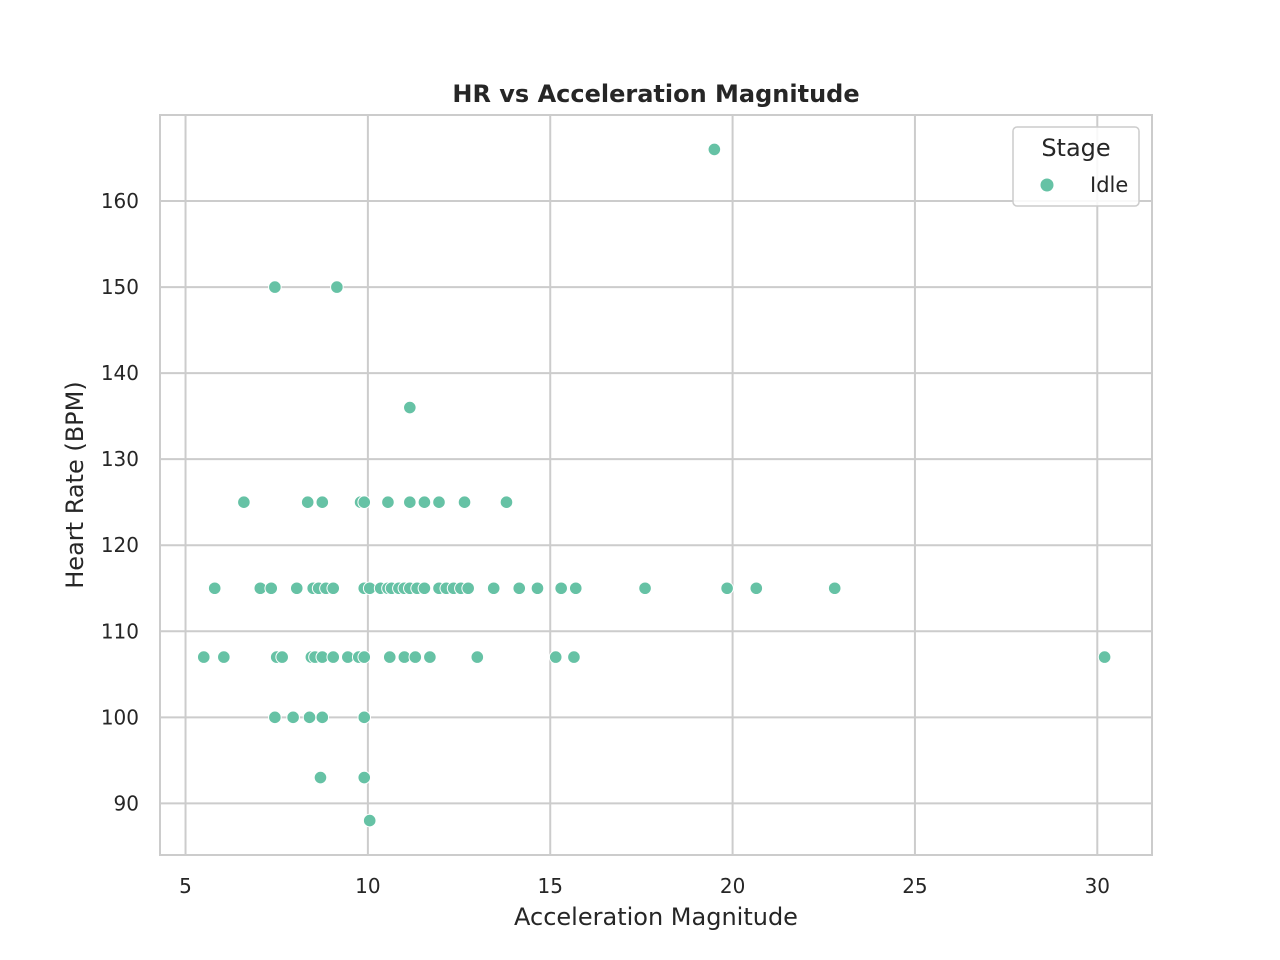 This screenshot has height=960, width=1280. Describe the element at coordinates (1076, 166) in the screenshot. I see `legend: Stage Idle` at that location.